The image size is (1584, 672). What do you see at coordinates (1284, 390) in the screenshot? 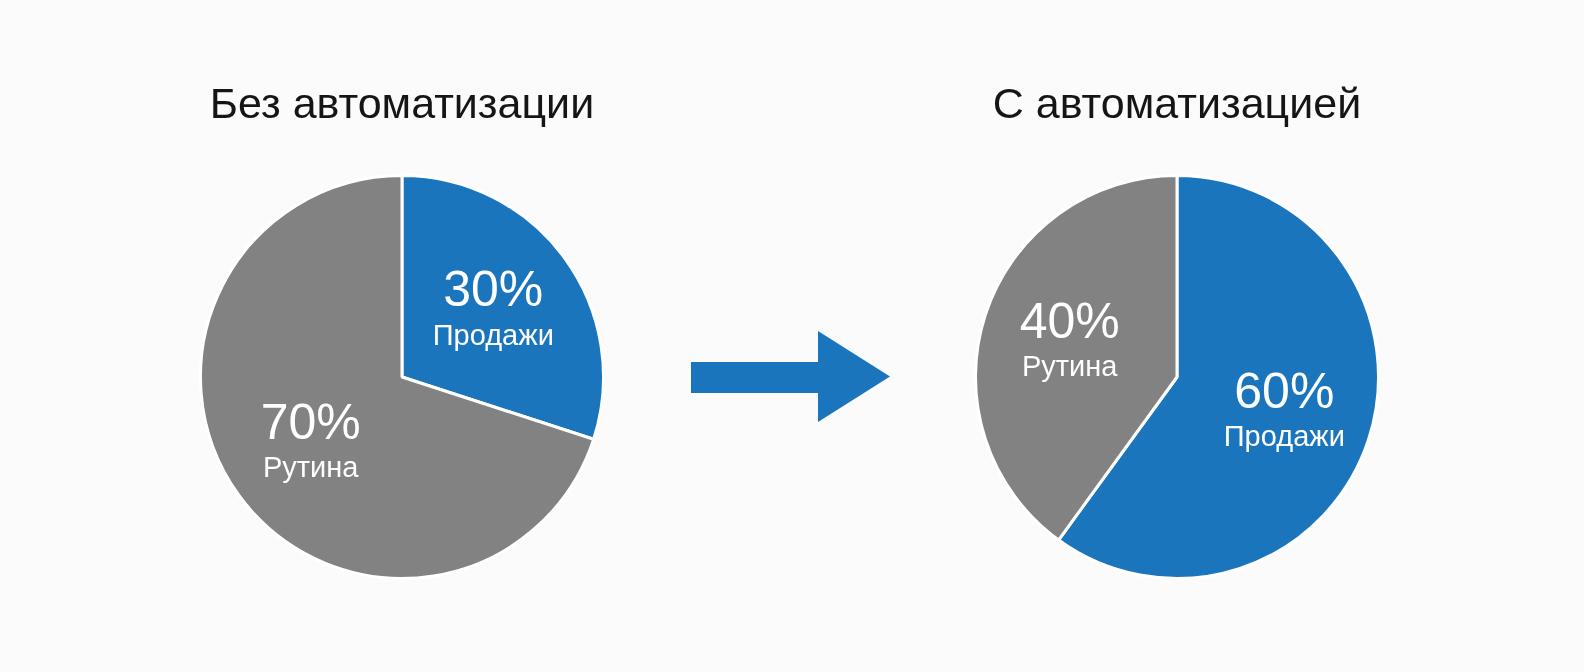
I see `data-label: 60%` at bounding box center [1284, 390].